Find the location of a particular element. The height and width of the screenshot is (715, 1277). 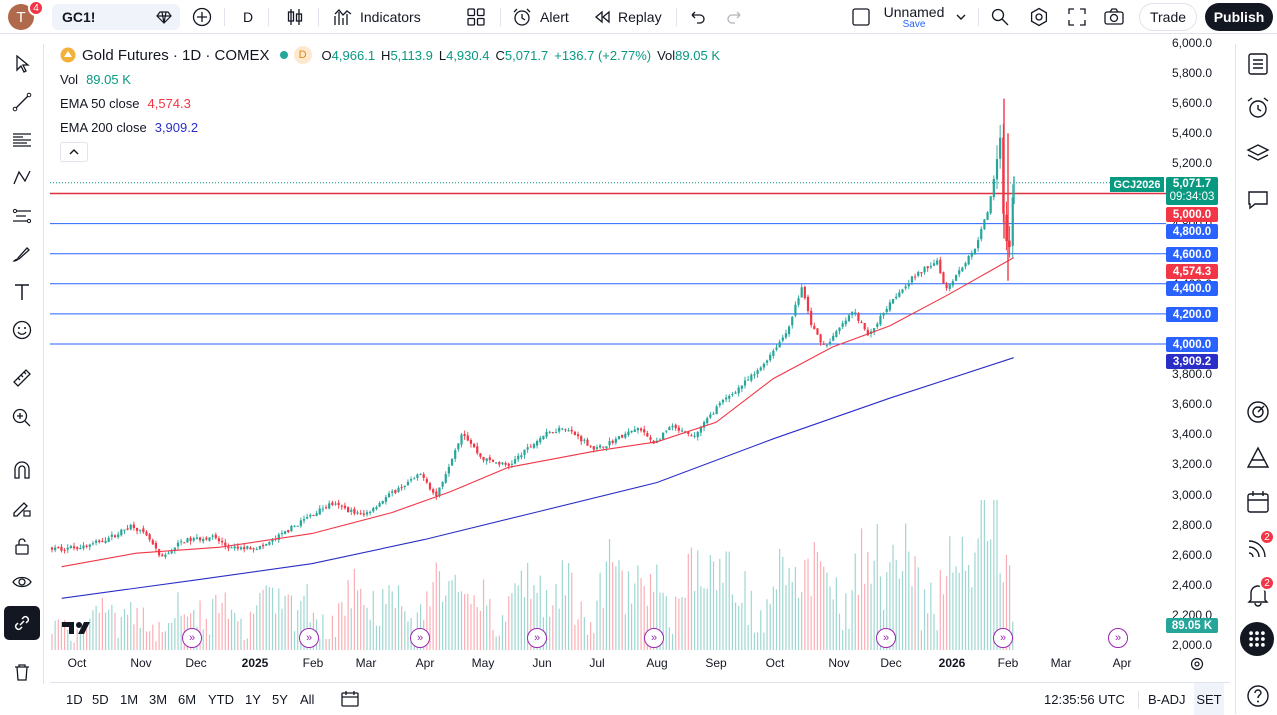

brush-tool is located at coordinates (22, 254).